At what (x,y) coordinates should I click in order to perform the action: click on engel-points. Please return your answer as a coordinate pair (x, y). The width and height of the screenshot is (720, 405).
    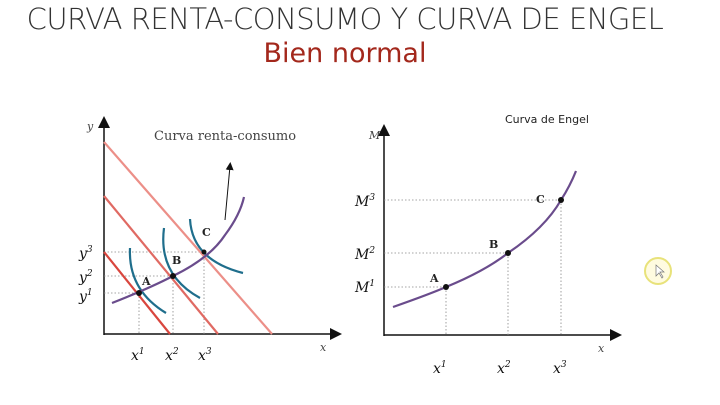
    Looking at the image, I should click on (503, 243).